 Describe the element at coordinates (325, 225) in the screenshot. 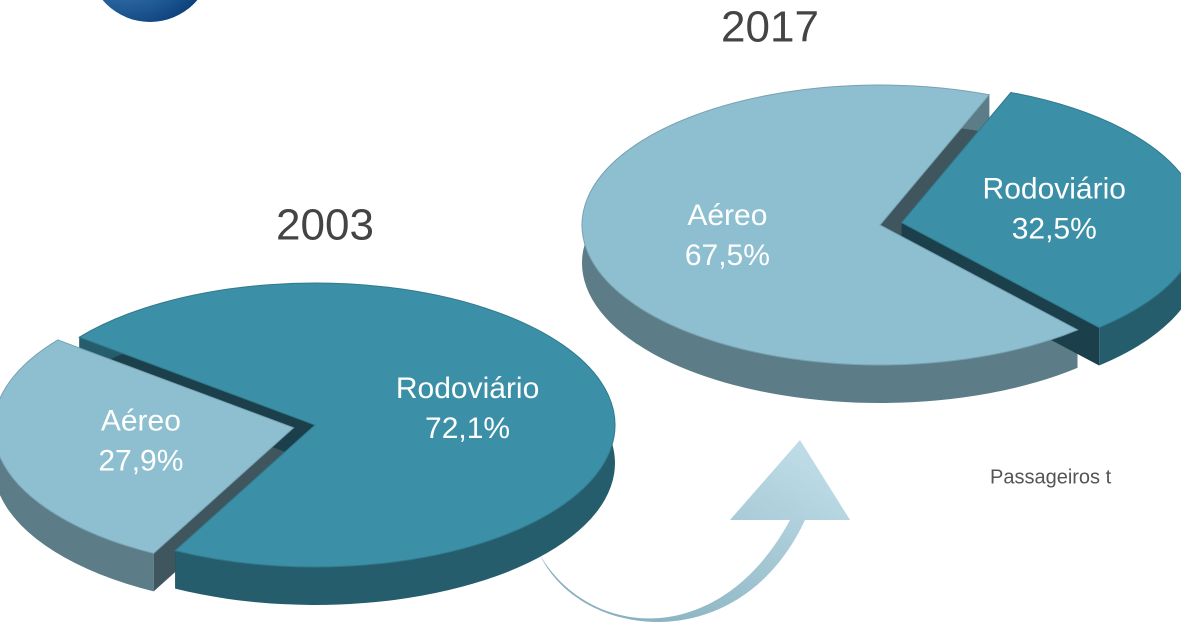

I see `chart-title: 2003` at that location.